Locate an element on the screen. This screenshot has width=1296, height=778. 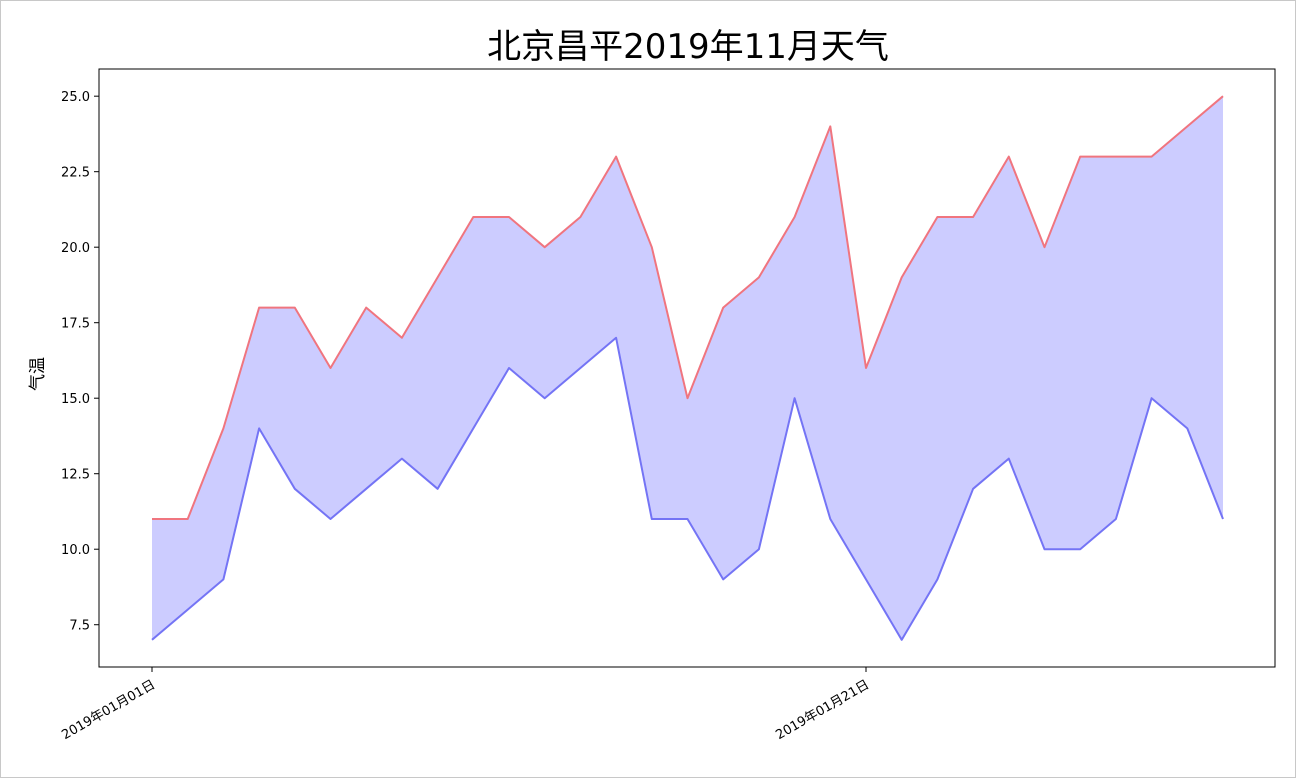
x-tick-label: 2019年01月01日 is located at coordinates (108, 710).